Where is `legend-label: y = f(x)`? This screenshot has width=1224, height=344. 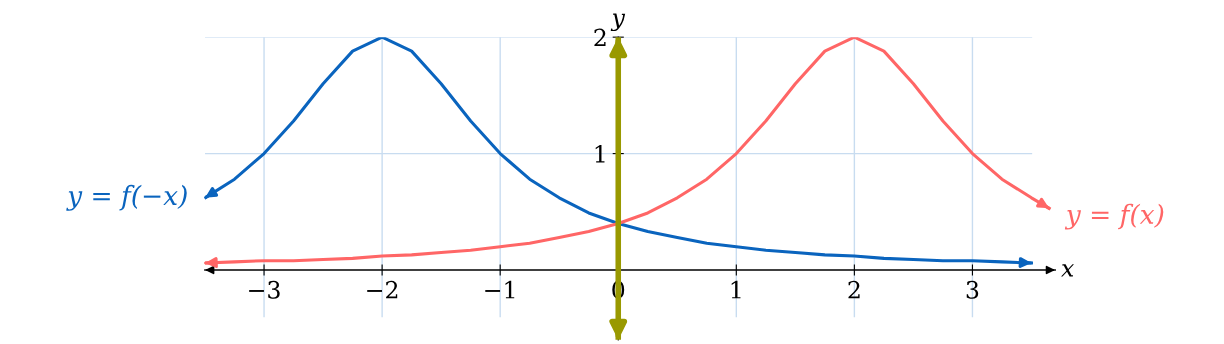
legend-label: y = f(x) is located at coordinates (1114, 216).